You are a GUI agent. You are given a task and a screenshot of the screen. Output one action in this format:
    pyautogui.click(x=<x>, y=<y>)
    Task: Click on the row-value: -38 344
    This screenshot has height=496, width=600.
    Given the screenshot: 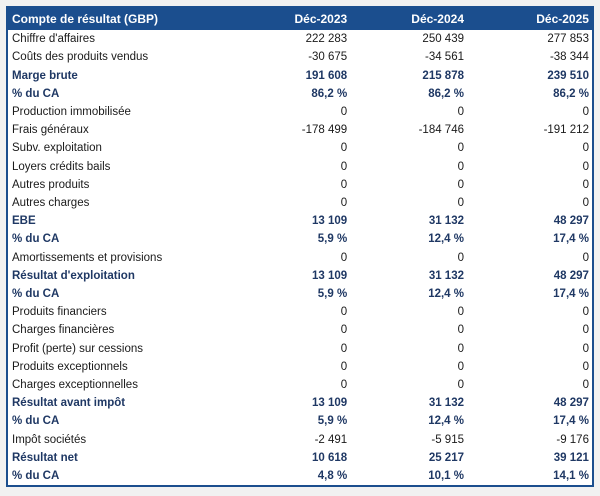 What is the action you would take?
    pyautogui.click(x=569, y=57)
    